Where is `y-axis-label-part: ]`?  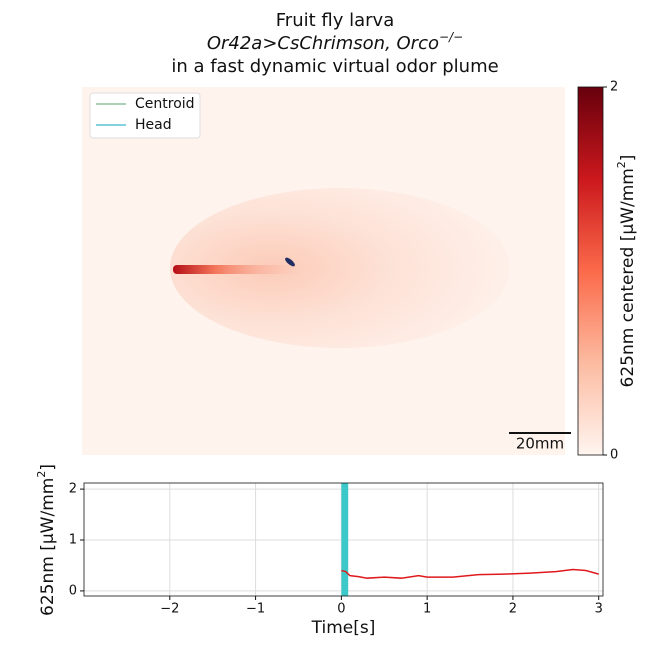
y-axis-label-part: ] is located at coordinates (48, 467).